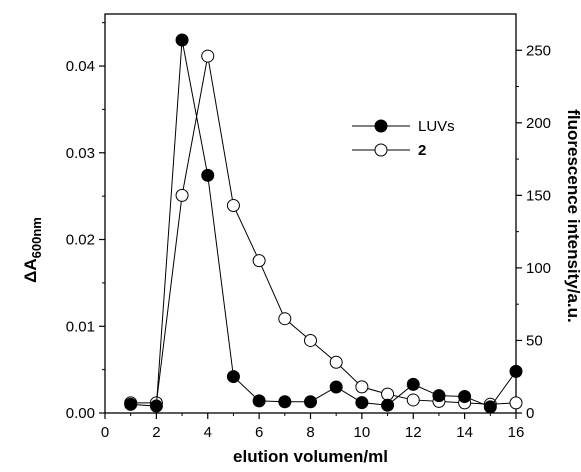  Describe the element at coordinates (413, 432) in the screenshot. I see `x-tick-label: 12` at that location.